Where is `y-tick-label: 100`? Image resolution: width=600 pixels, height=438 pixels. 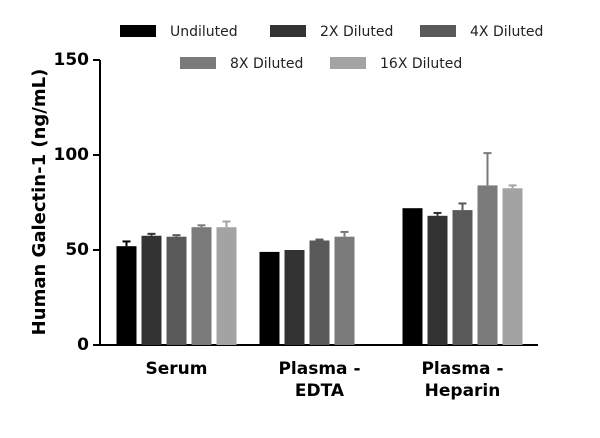
y-tick-label: 100 is located at coordinates (72, 155).